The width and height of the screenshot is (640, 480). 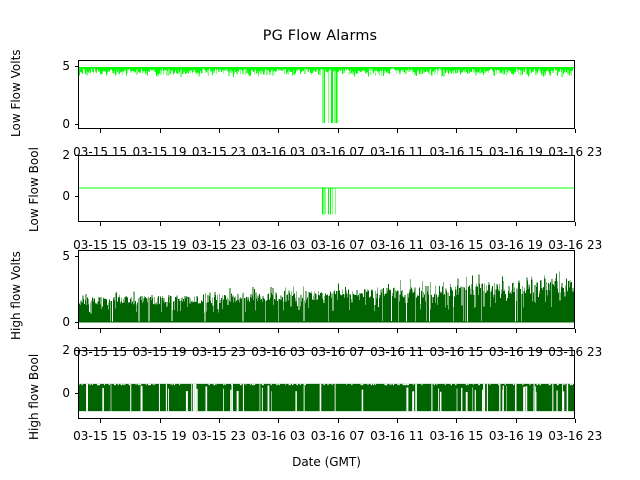 I want to click on ytick-mark-p1-bottom, so click(x=76, y=124).